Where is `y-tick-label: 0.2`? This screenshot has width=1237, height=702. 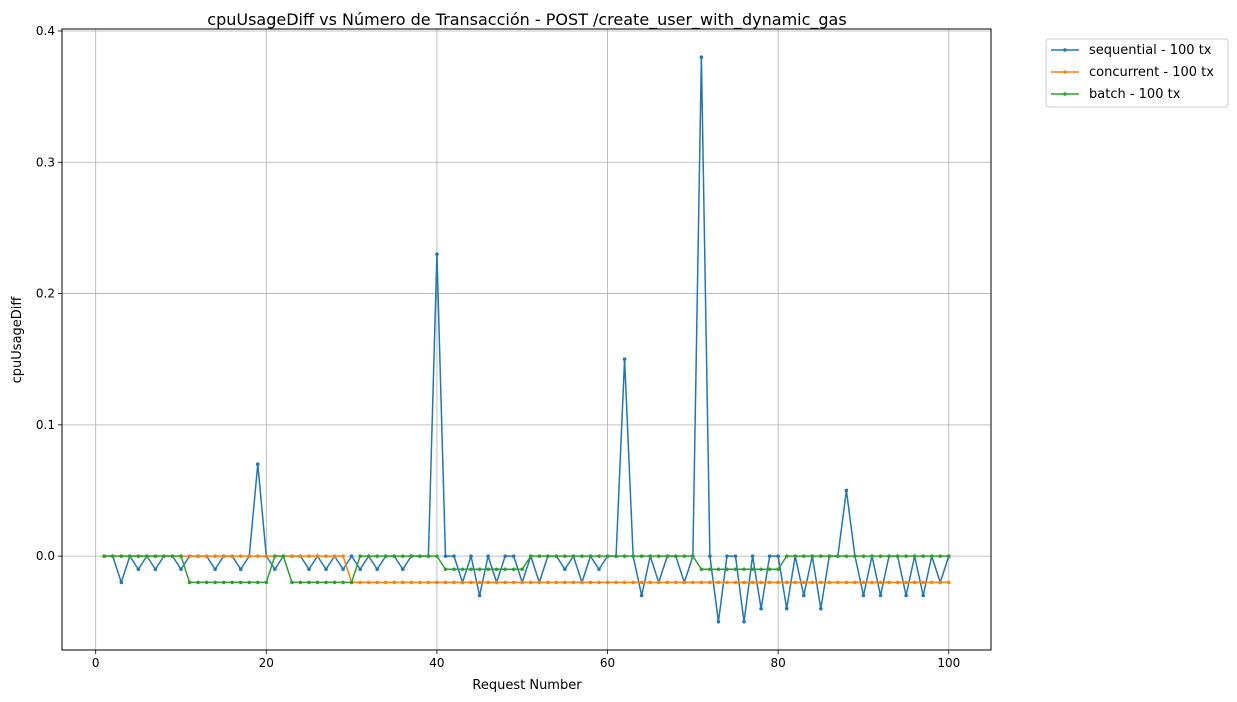 y-tick-label: 0.2 is located at coordinates (45, 294).